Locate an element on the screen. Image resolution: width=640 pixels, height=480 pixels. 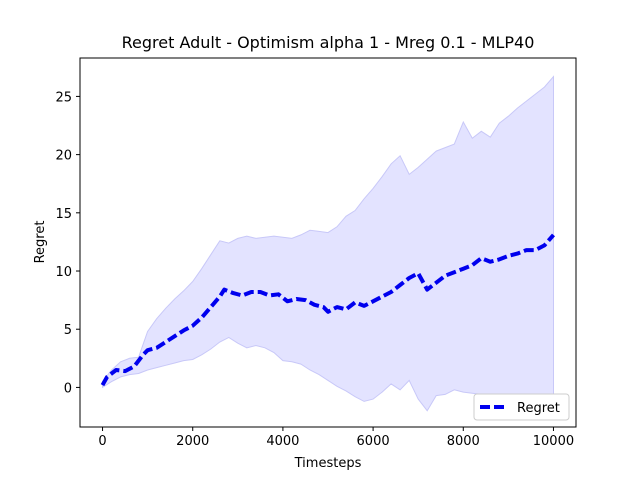
x-tick-label: 4000 is located at coordinates (282, 441).